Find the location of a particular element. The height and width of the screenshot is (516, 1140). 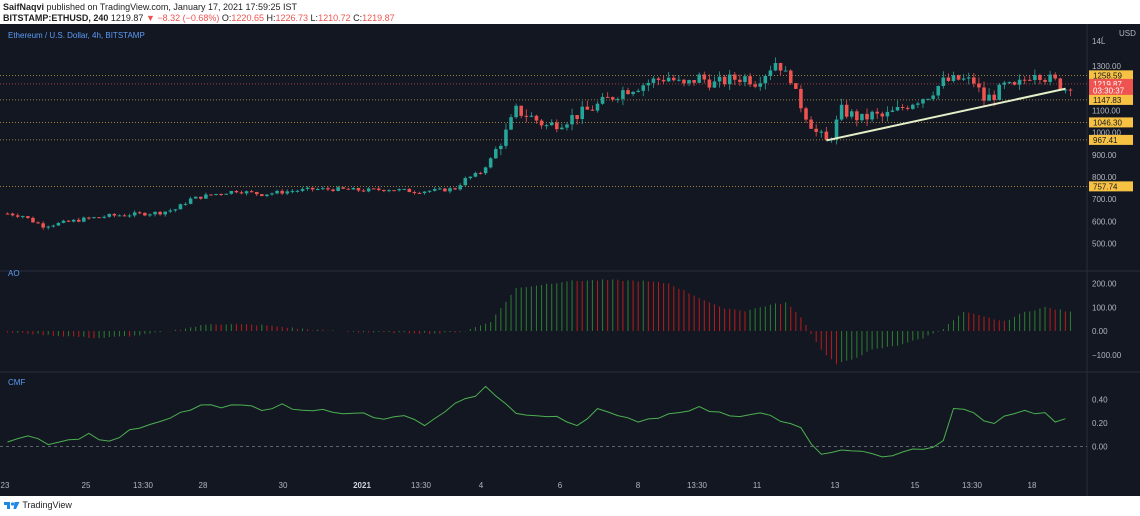

ohlc-high-value: 1226.73 is located at coordinates (292, 18).